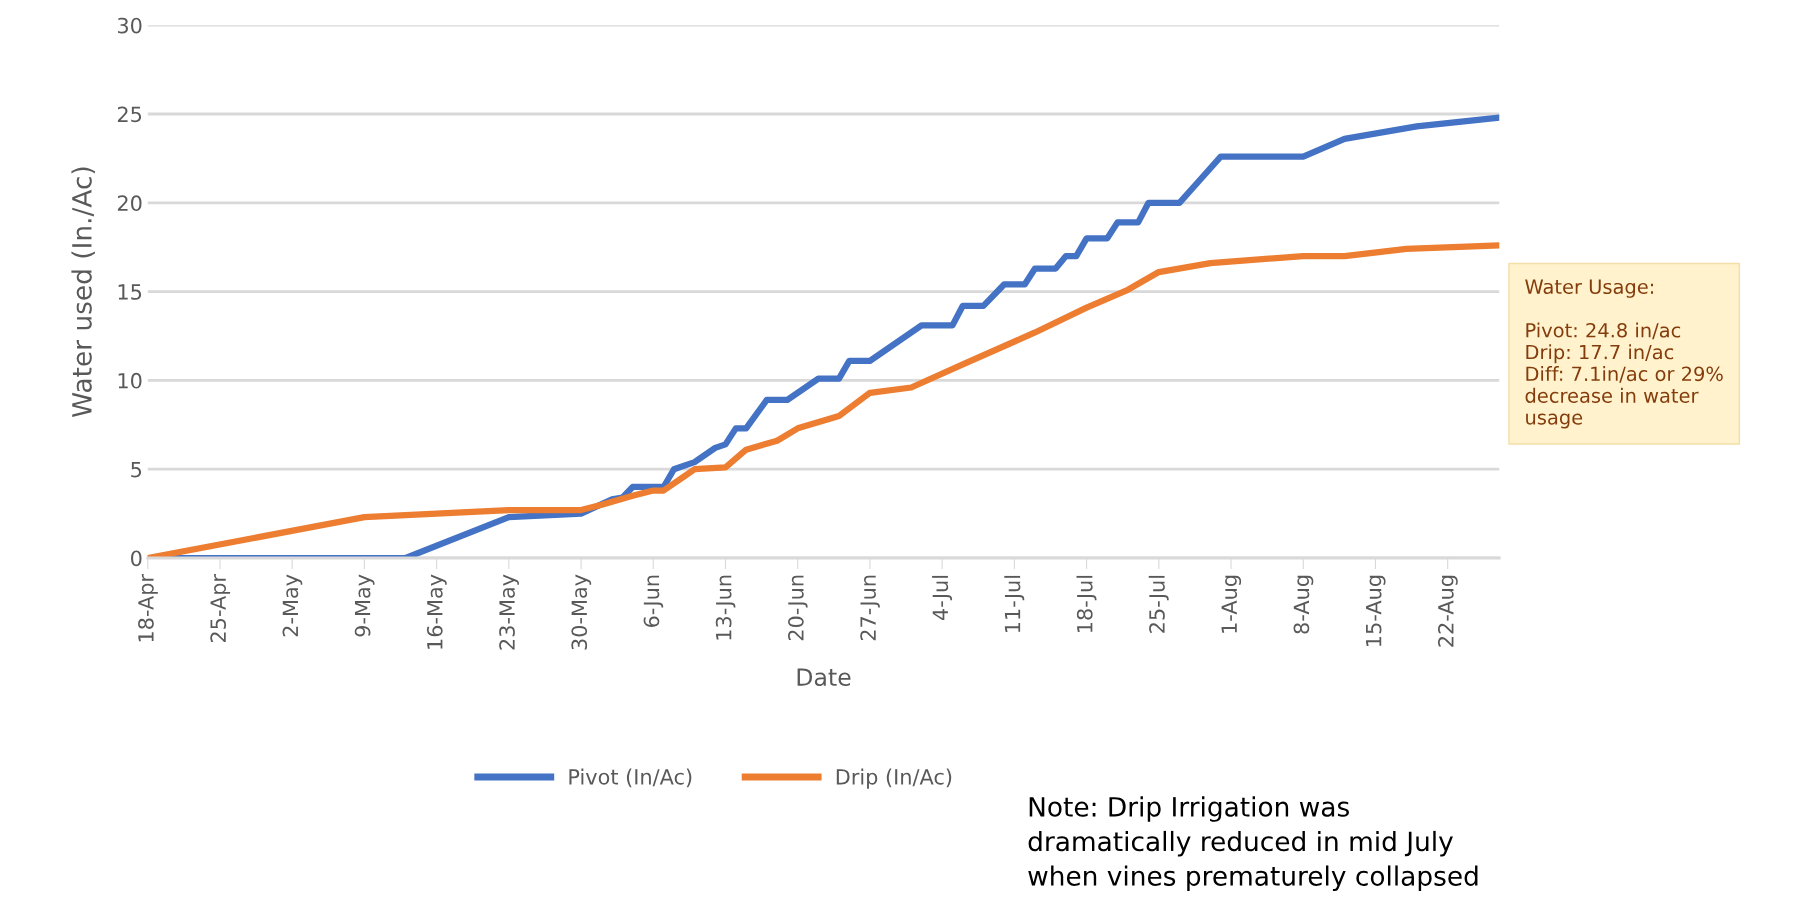  I want to click on y-tick-label: 25, so click(129, 114).